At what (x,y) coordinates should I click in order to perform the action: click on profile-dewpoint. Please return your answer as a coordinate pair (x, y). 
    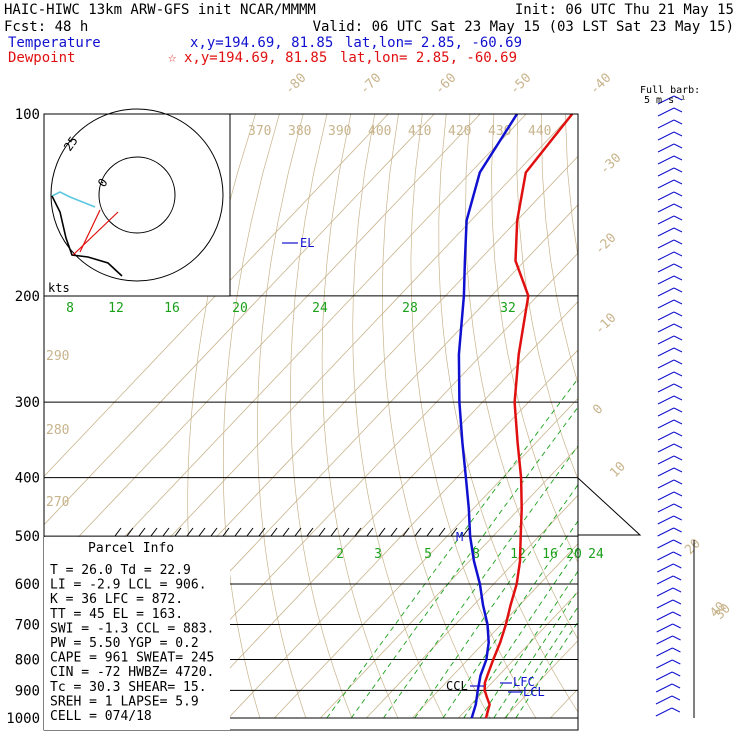
    Looking at the image, I should click on (488, 416).